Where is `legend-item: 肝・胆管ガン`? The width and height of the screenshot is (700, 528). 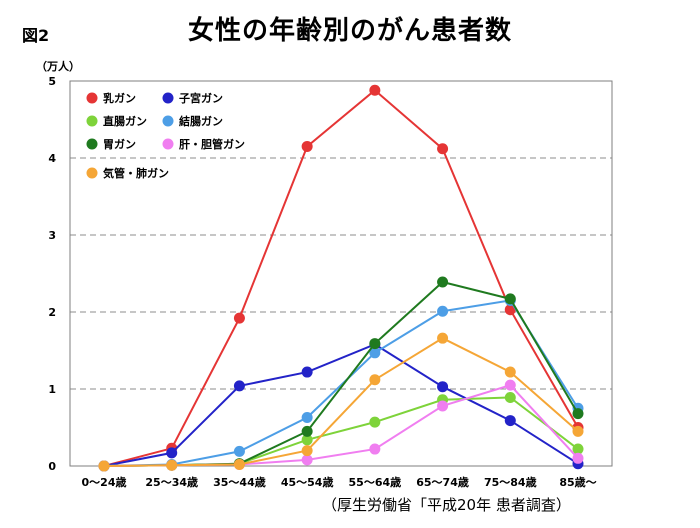
legend-item: 肝・胆管ガン is located at coordinates (203, 144).